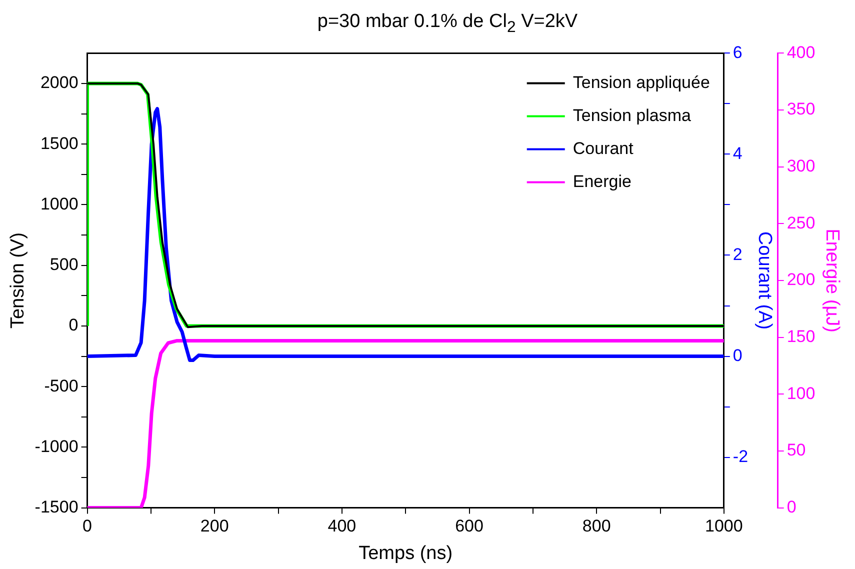 The width and height of the screenshot is (855, 569). Describe the element at coordinates (831, 280) in the screenshot. I see `y3-axis-title: Energie (µJ)` at that location.